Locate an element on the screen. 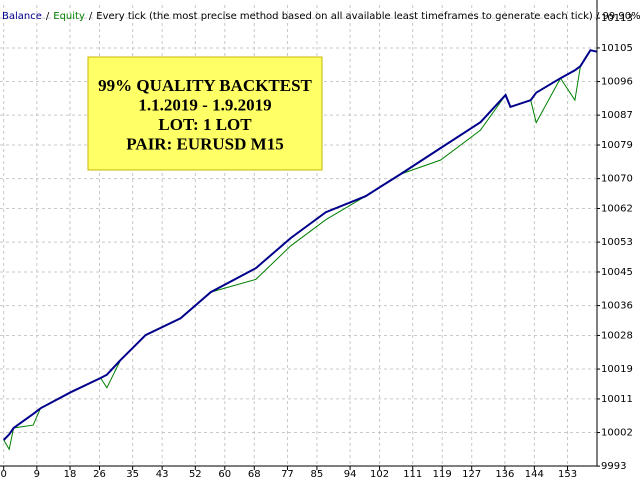 This screenshot has width=640, height=480. legend-entry: Balance is located at coordinates (22, 16).